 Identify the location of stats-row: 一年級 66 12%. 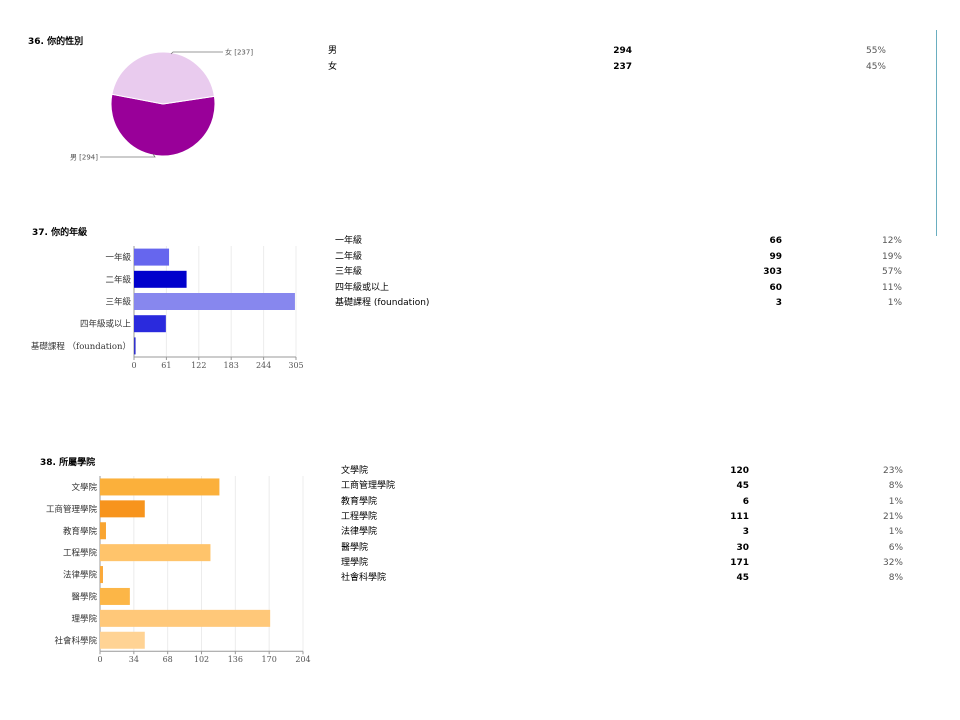
(620, 241).